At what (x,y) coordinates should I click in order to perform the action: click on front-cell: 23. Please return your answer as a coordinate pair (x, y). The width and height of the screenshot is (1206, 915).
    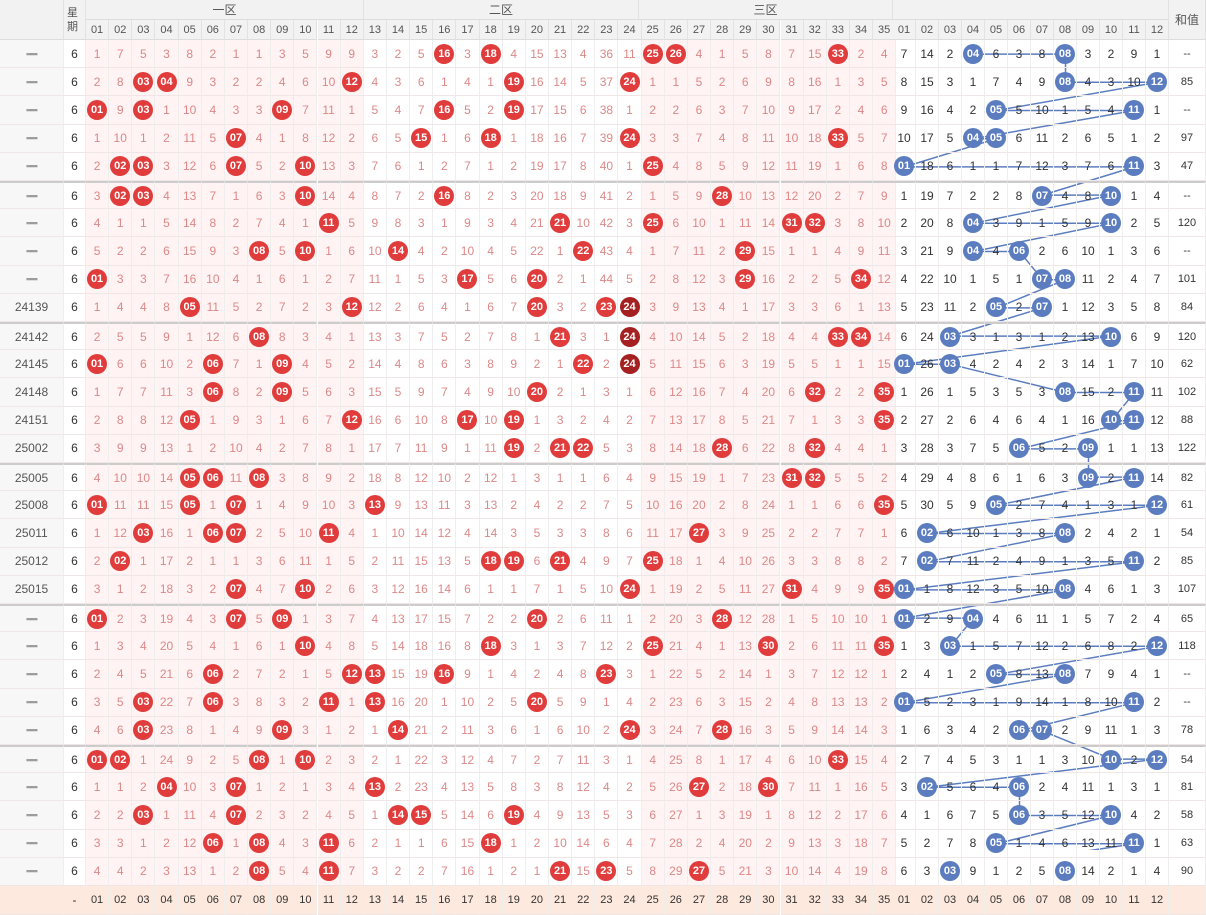
    Looking at the image, I should click on (769, 477).